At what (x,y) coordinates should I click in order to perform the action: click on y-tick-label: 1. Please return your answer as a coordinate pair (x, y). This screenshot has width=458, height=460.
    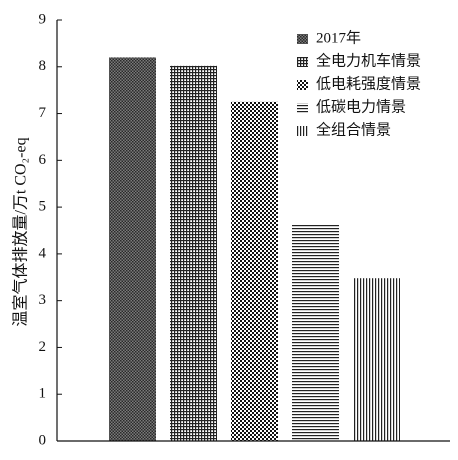
    Looking at the image, I should click on (43, 394).